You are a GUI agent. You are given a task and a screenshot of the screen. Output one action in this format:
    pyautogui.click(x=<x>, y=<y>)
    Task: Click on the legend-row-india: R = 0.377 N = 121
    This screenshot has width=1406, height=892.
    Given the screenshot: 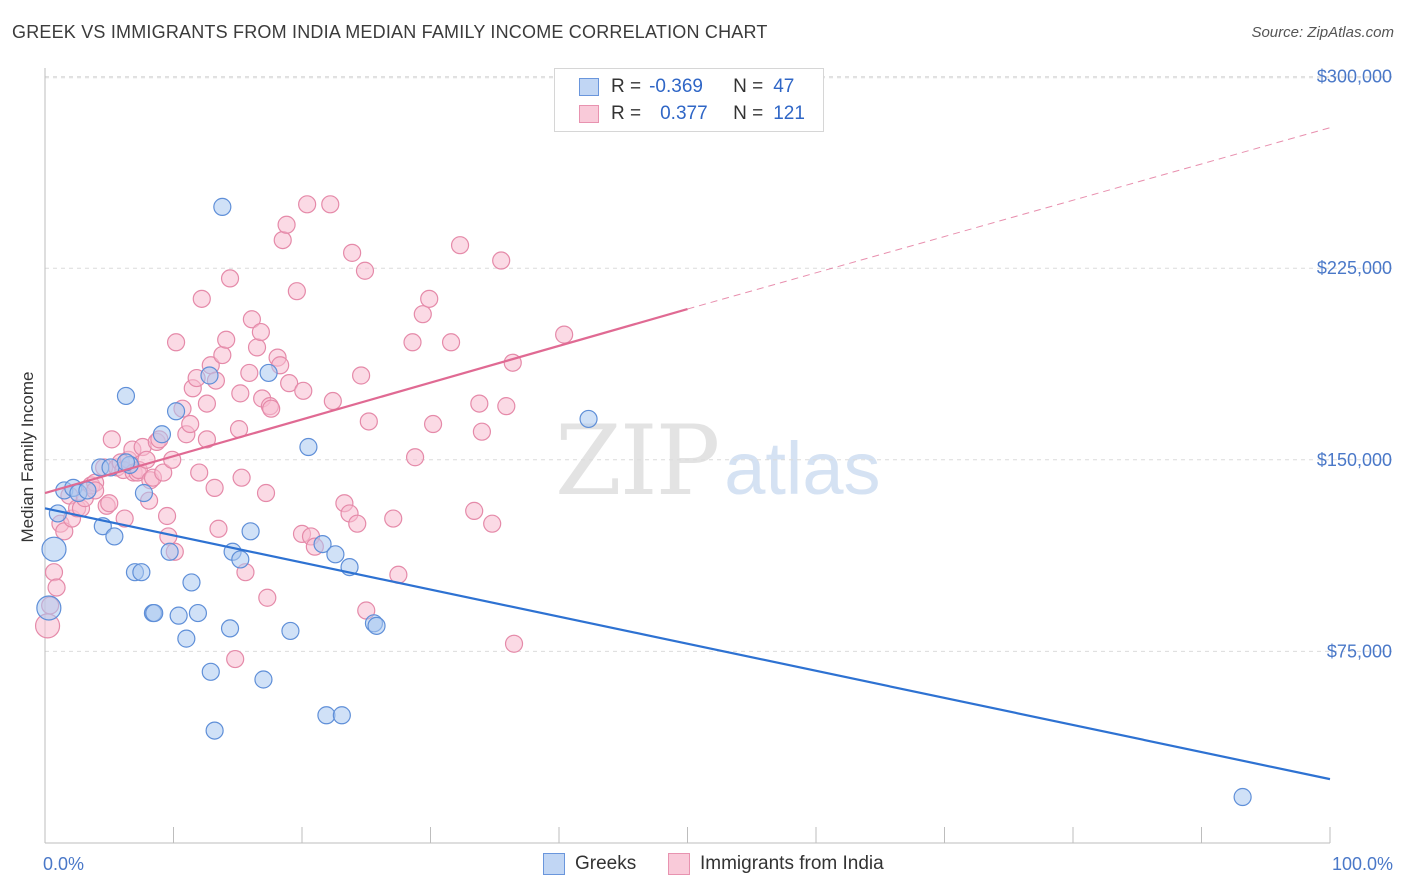 What is the action you would take?
    pyautogui.click(x=680, y=114)
    